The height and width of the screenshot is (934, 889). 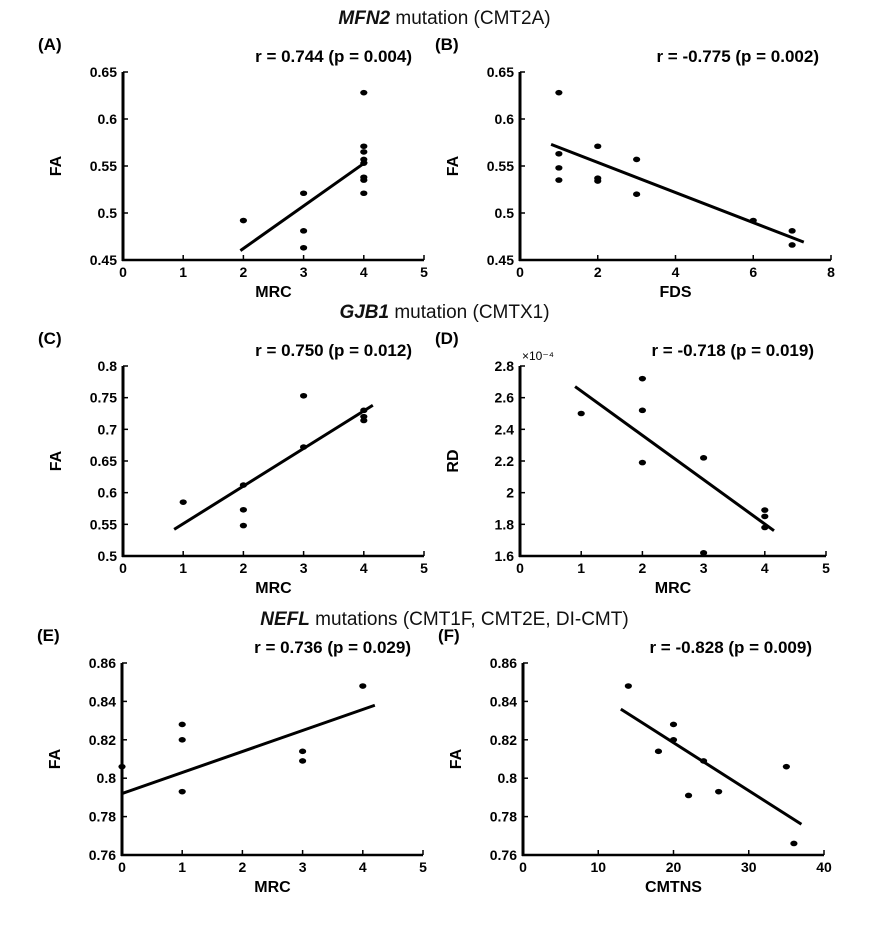 I want to click on y-tick-label: 2.8, so click(x=505, y=366).